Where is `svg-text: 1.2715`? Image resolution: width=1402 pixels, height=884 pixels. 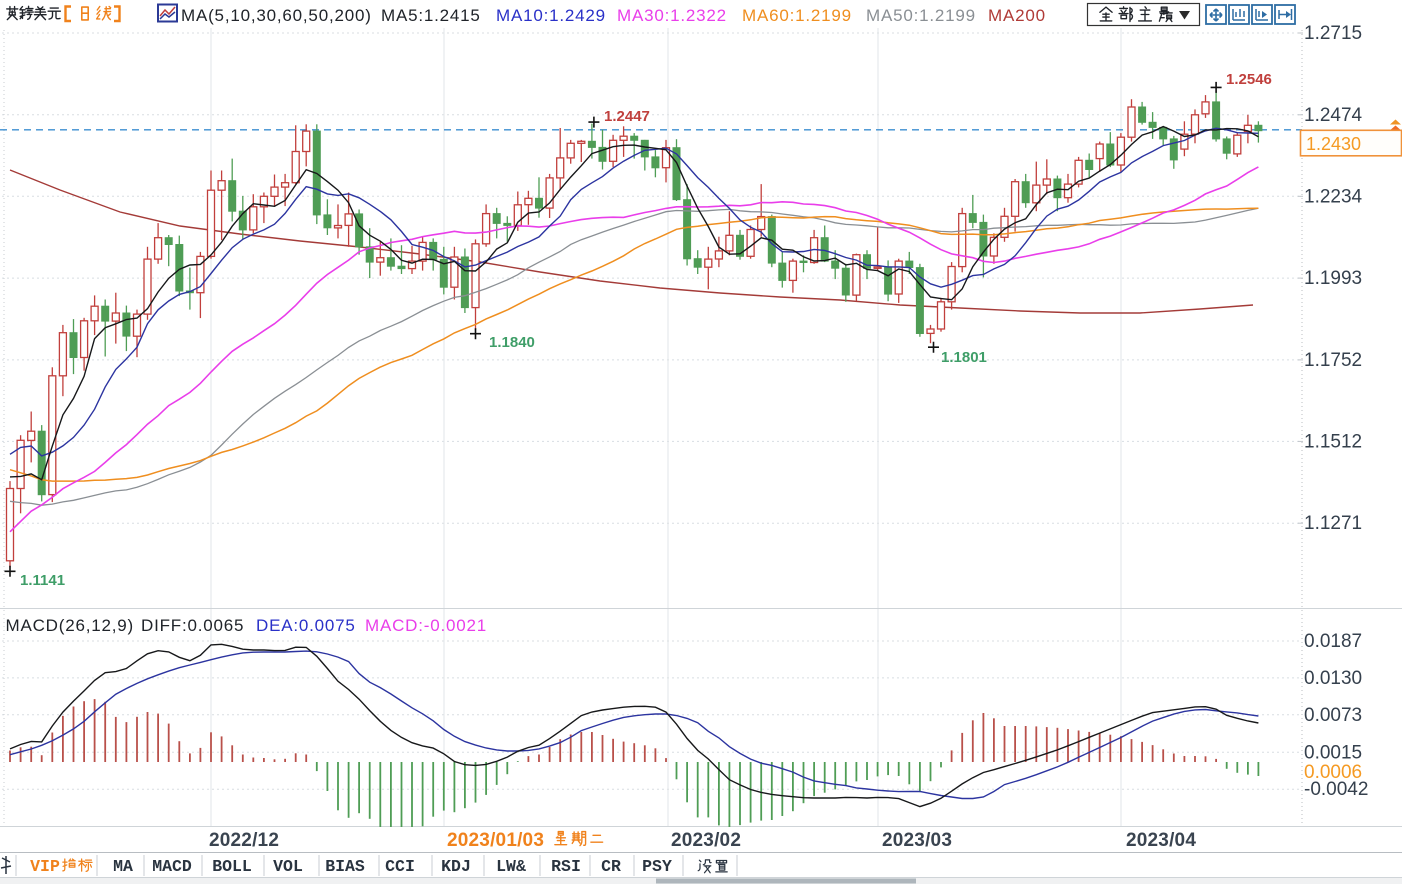 svg-text: 1.2715 is located at coordinates (1333, 33).